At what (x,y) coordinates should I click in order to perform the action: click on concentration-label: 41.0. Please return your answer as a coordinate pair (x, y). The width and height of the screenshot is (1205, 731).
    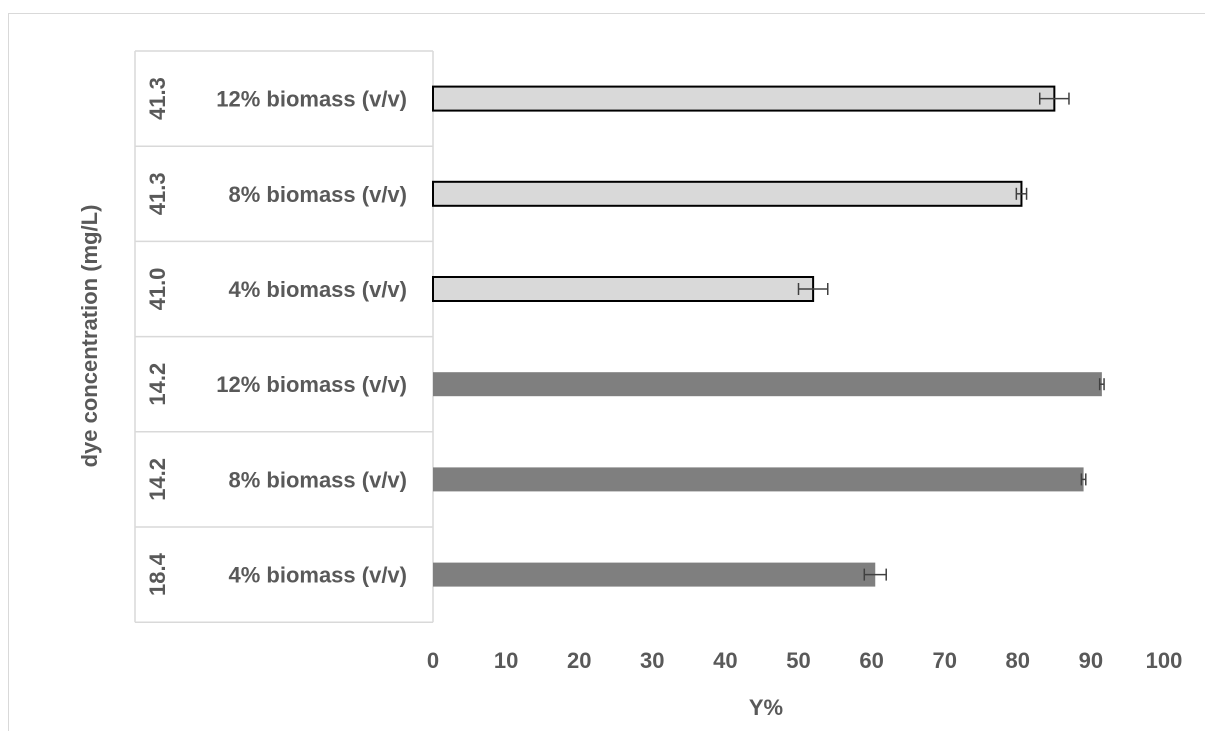
    Looking at the image, I should click on (157, 289).